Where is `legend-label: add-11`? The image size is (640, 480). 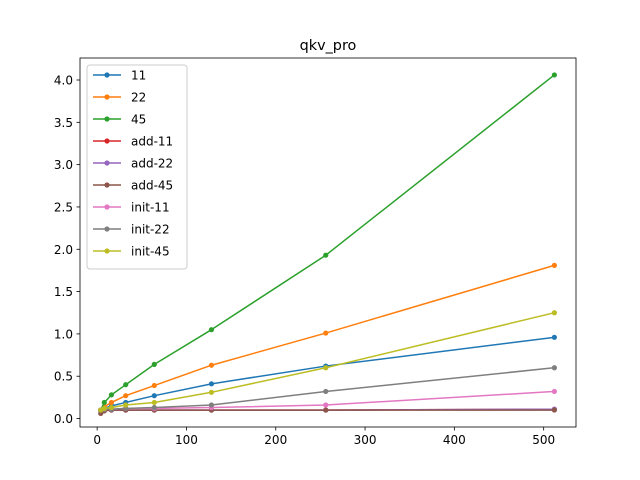 legend-label: add-11 is located at coordinates (152, 142).